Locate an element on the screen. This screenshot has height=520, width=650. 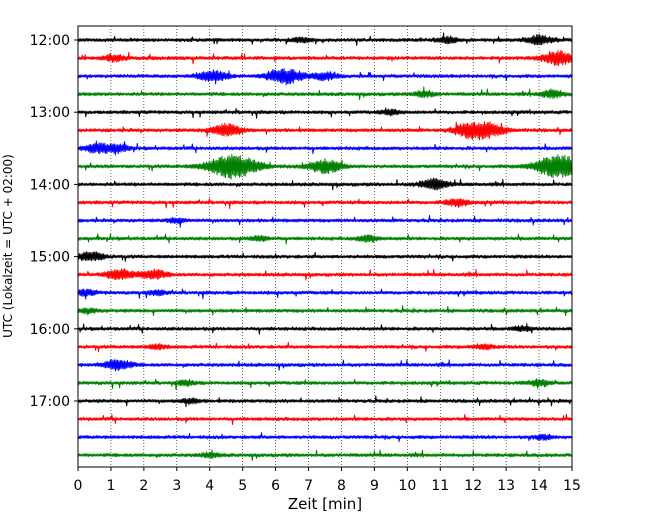
x-tick-label: 4 is located at coordinates (209, 486).